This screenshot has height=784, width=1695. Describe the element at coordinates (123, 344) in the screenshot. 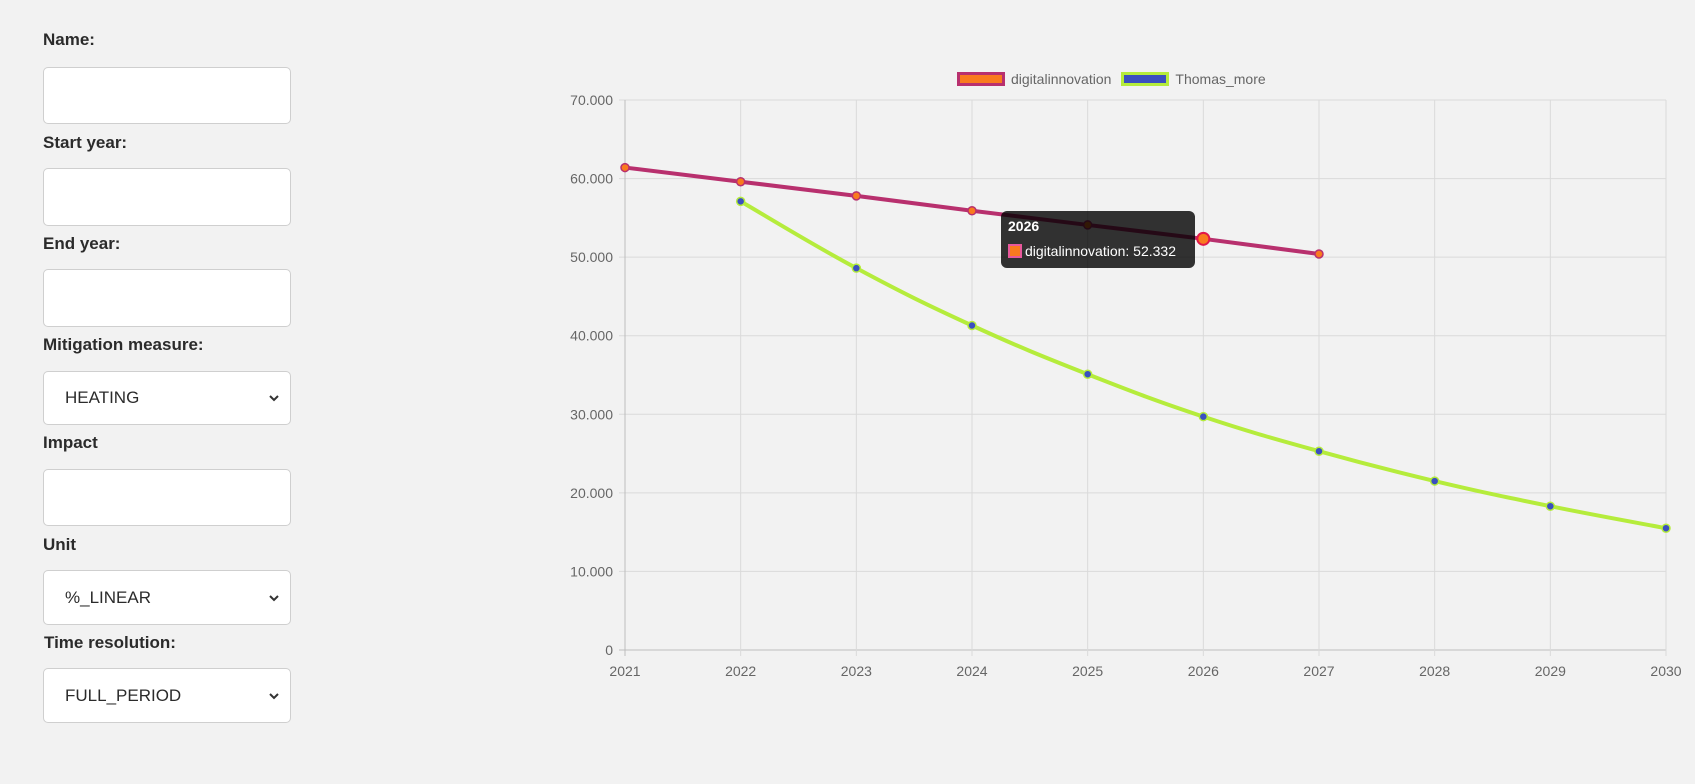

I see `mitigation-measure-label: Mitigation measure:` at that location.